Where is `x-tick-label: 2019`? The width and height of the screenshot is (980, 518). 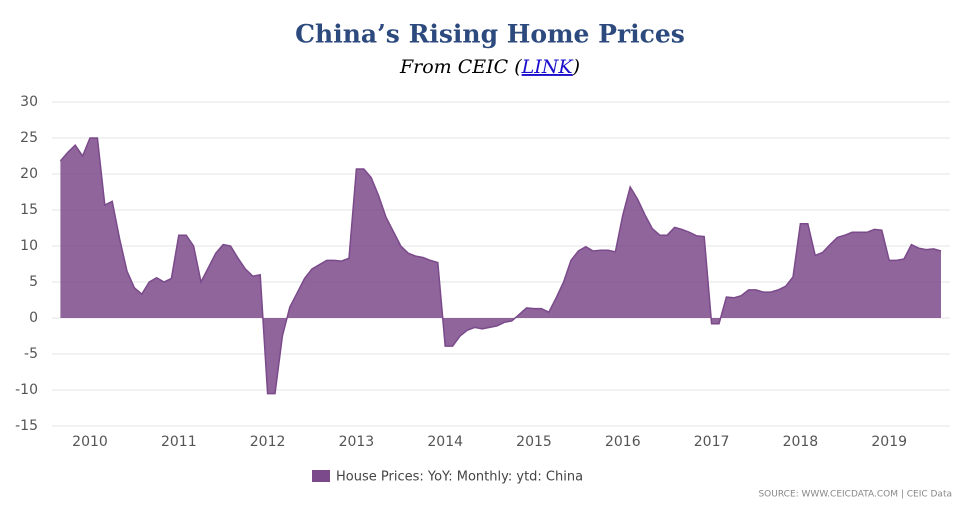
x-tick-label: 2019 is located at coordinates (889, 442).